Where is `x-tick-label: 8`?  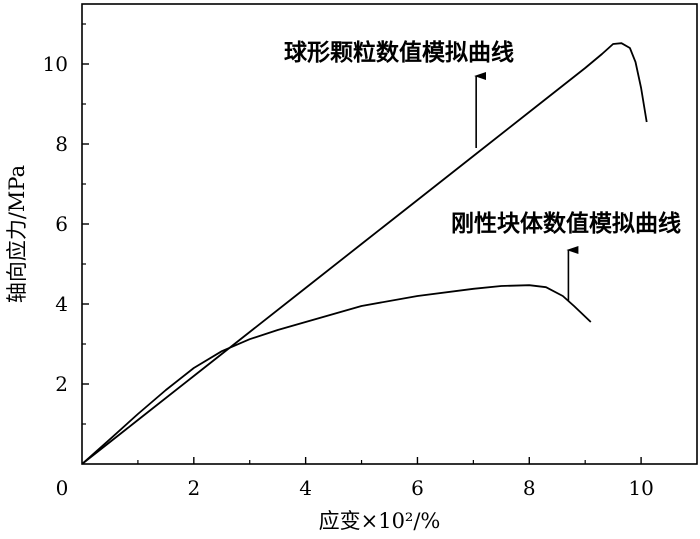
x-tick-label: 8 is located at coordinates (529, 488).